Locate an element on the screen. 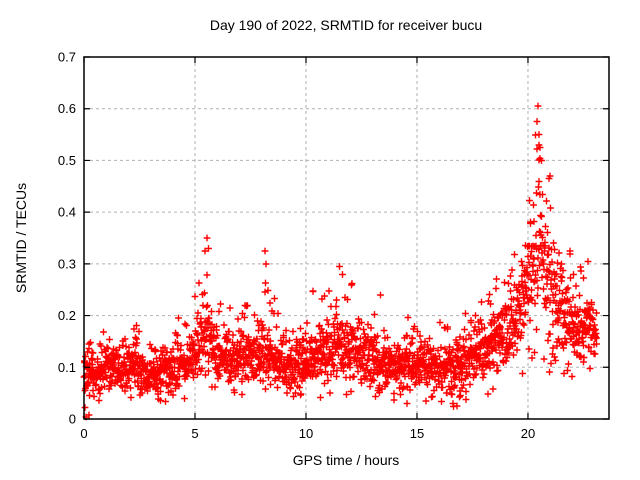 This screenshot has width=640, height=480. x-tick-label: 15 is located at coordinates (417, 433).